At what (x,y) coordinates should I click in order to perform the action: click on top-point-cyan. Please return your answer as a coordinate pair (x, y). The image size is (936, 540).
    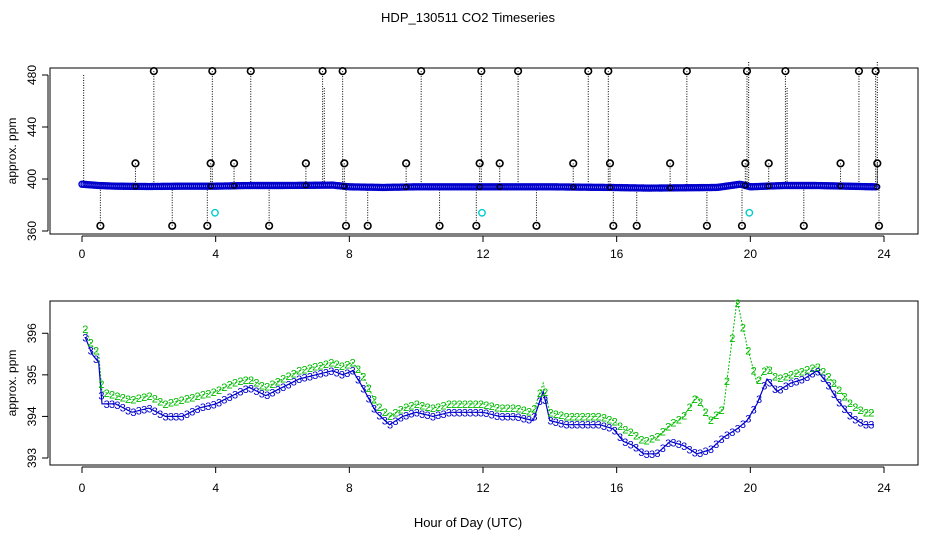
    Looking at the image, I should click on (215, 212).